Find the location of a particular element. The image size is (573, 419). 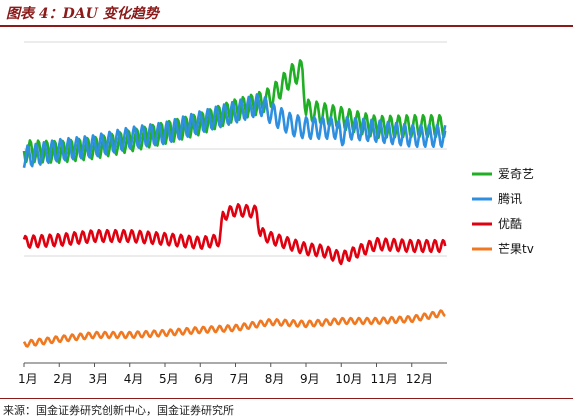

title-rule is located at coordinates (286, 26).